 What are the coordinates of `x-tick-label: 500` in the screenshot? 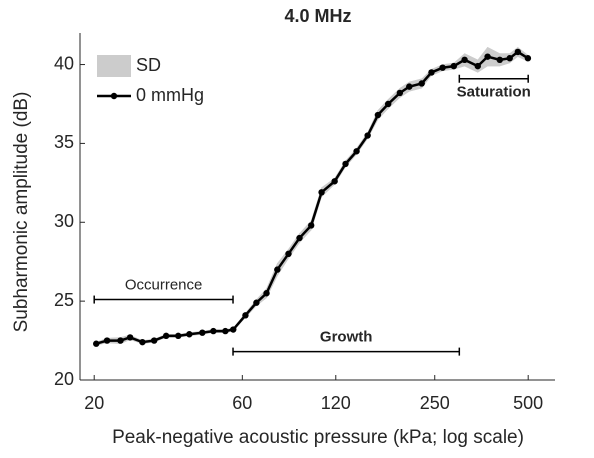 It's located at (528, 403).